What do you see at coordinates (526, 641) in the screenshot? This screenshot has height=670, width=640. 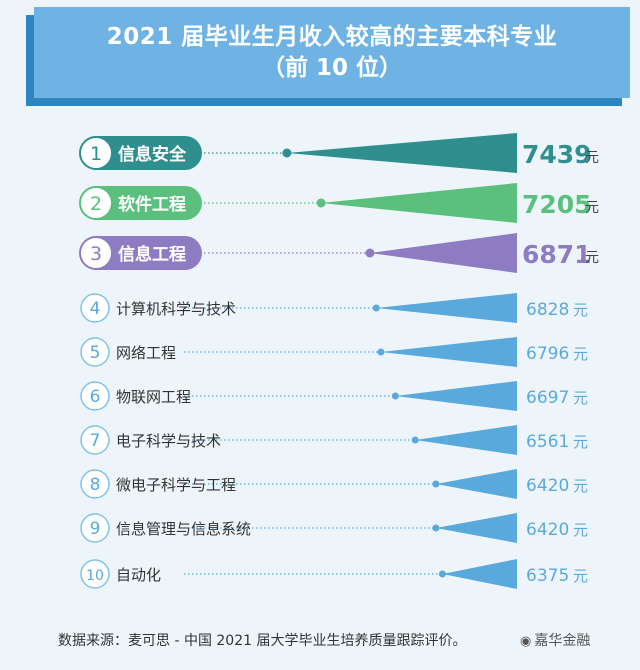 I see `wechat-icon: ◉` at bounding box center [526, 641].